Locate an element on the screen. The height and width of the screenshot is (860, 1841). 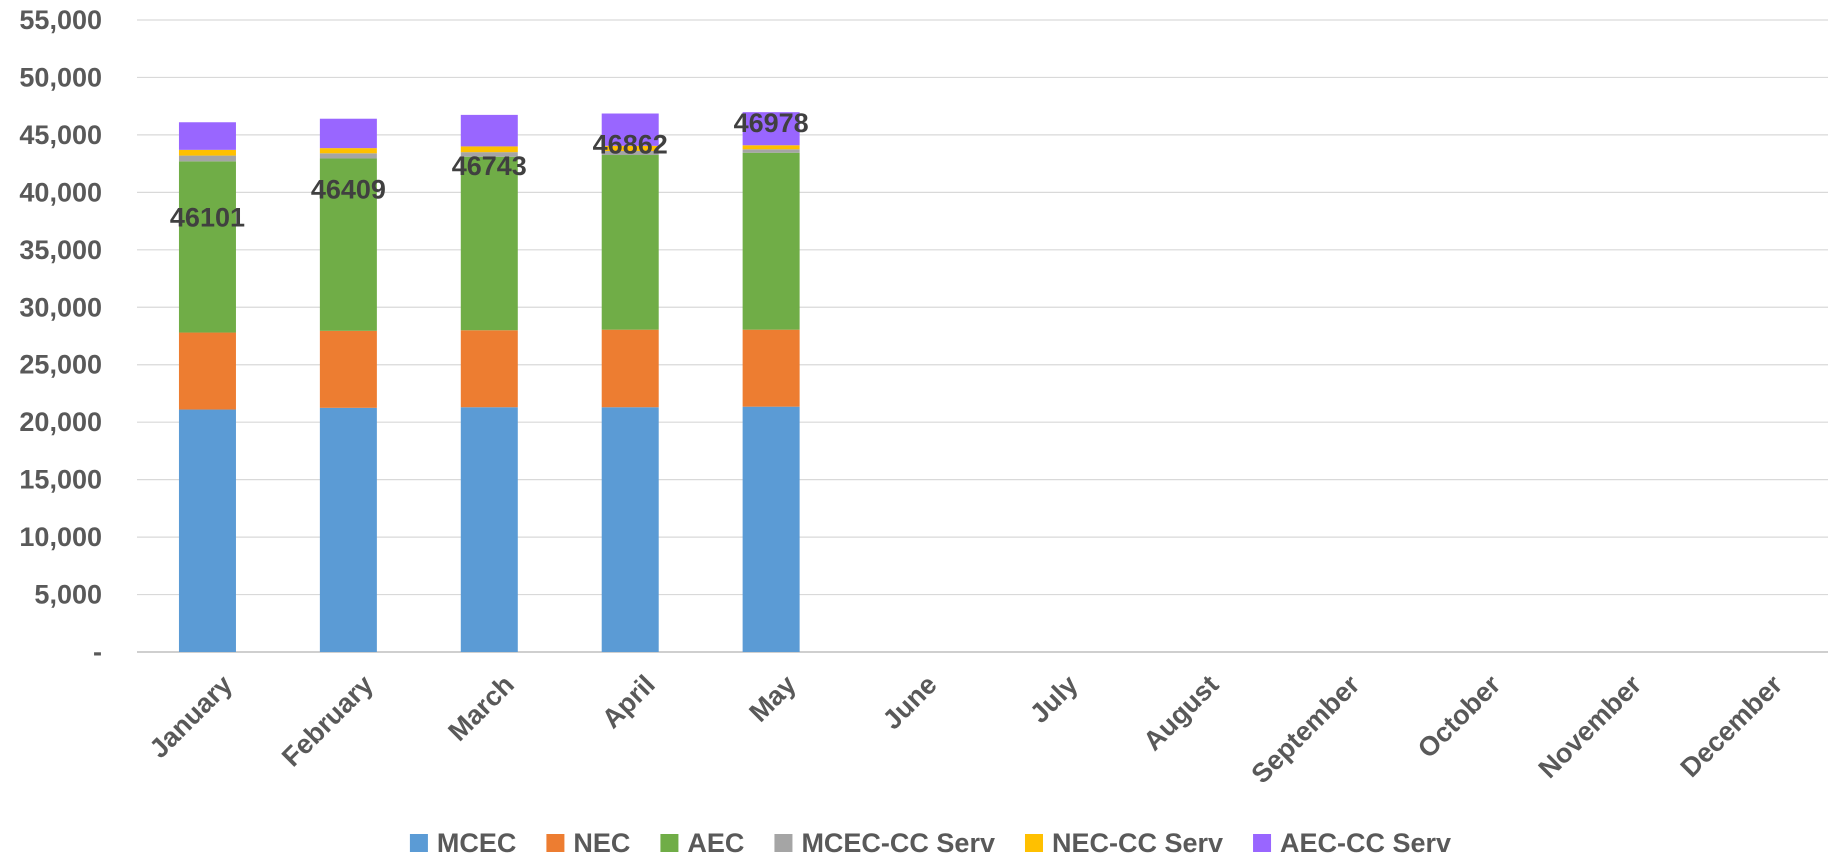
bar-segment-mcec-april is located at coordinates (630, 529).